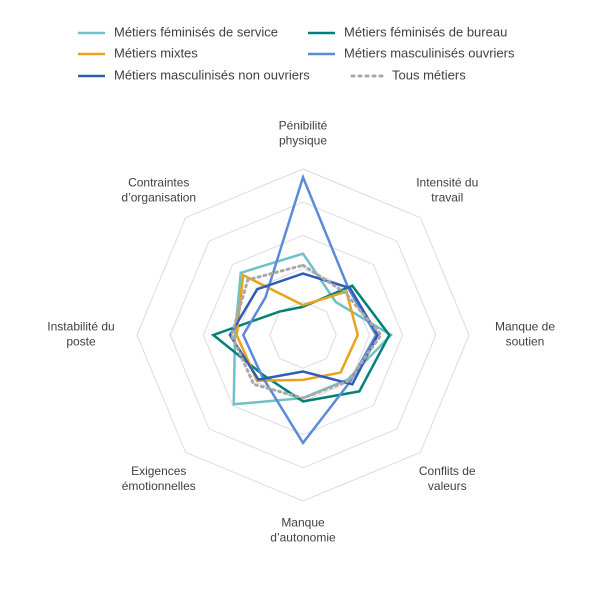 This screenshot has height=600, width=600. I want to click on axis-label-line: Manque, so click(303, 523).